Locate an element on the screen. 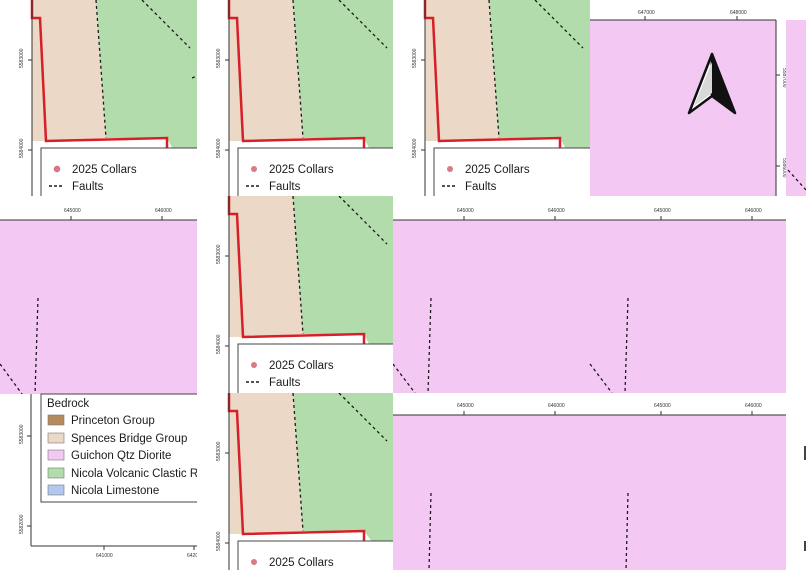 Image resolution: width=806 pixels, height=570 pixels. bedrock-legend-item: Princeton Group is located at coordinates (101, 420).